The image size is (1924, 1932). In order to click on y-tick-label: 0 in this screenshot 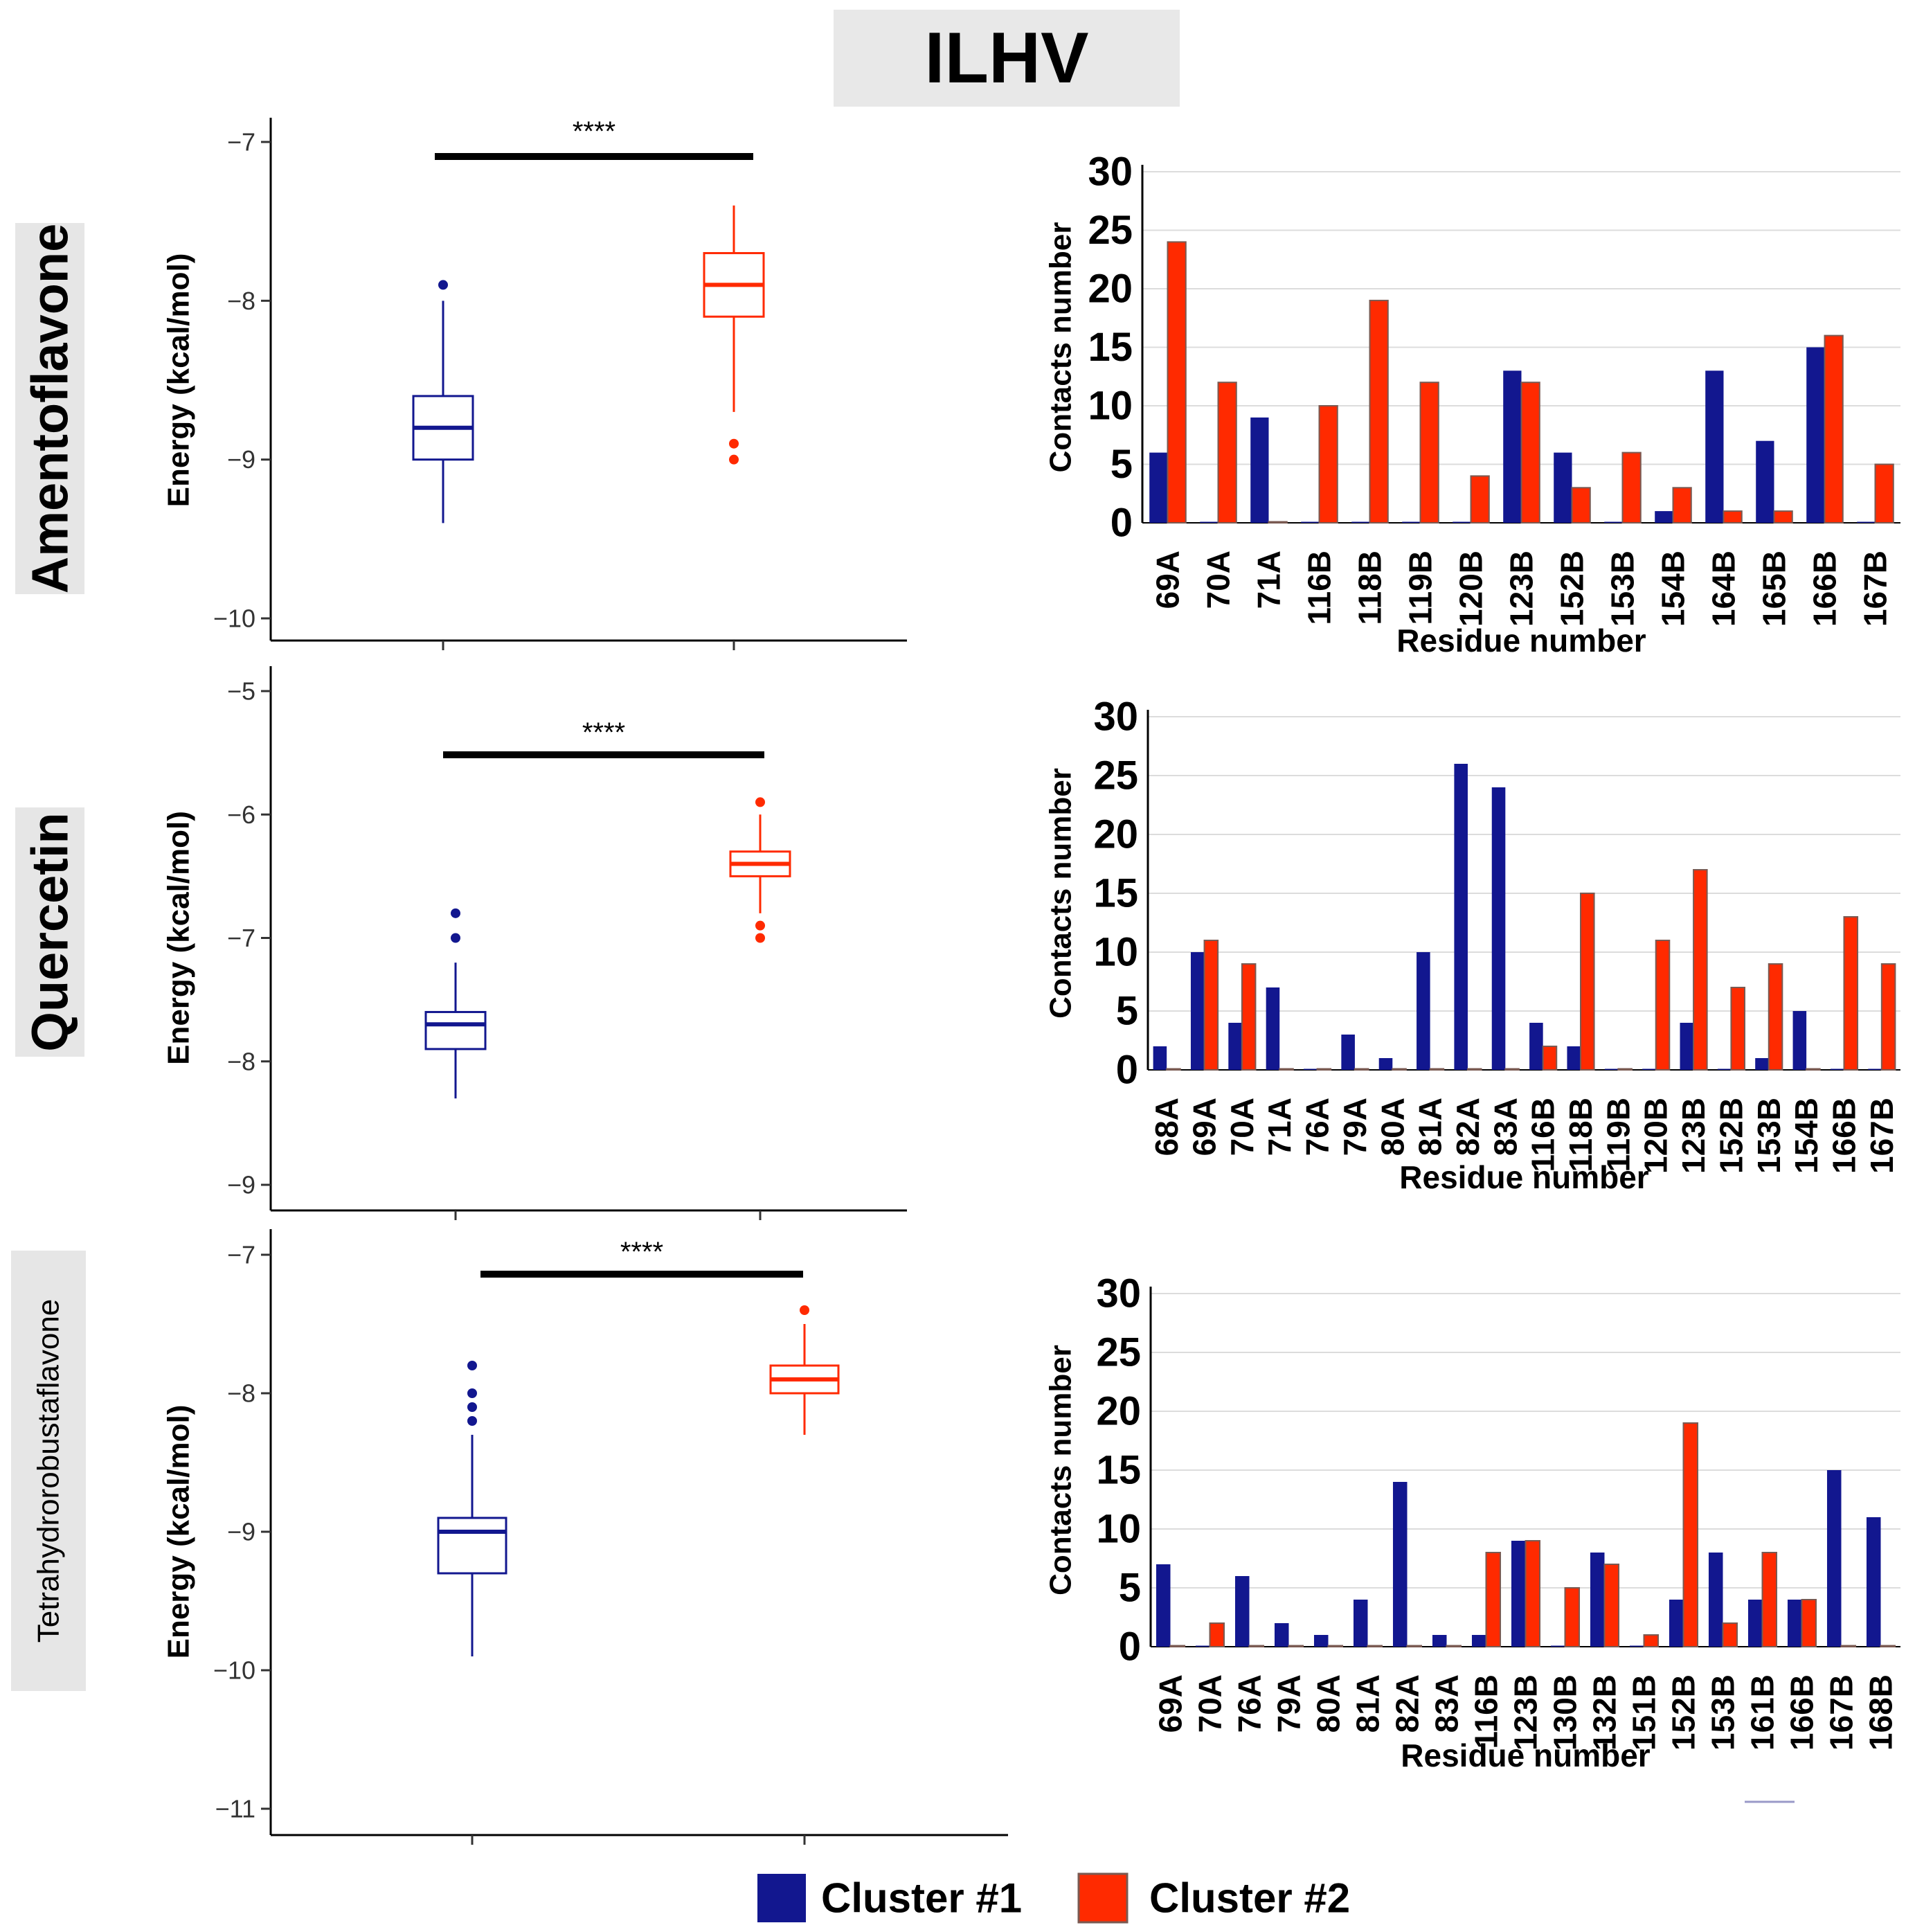, I will do `click(1127, 1070)`.